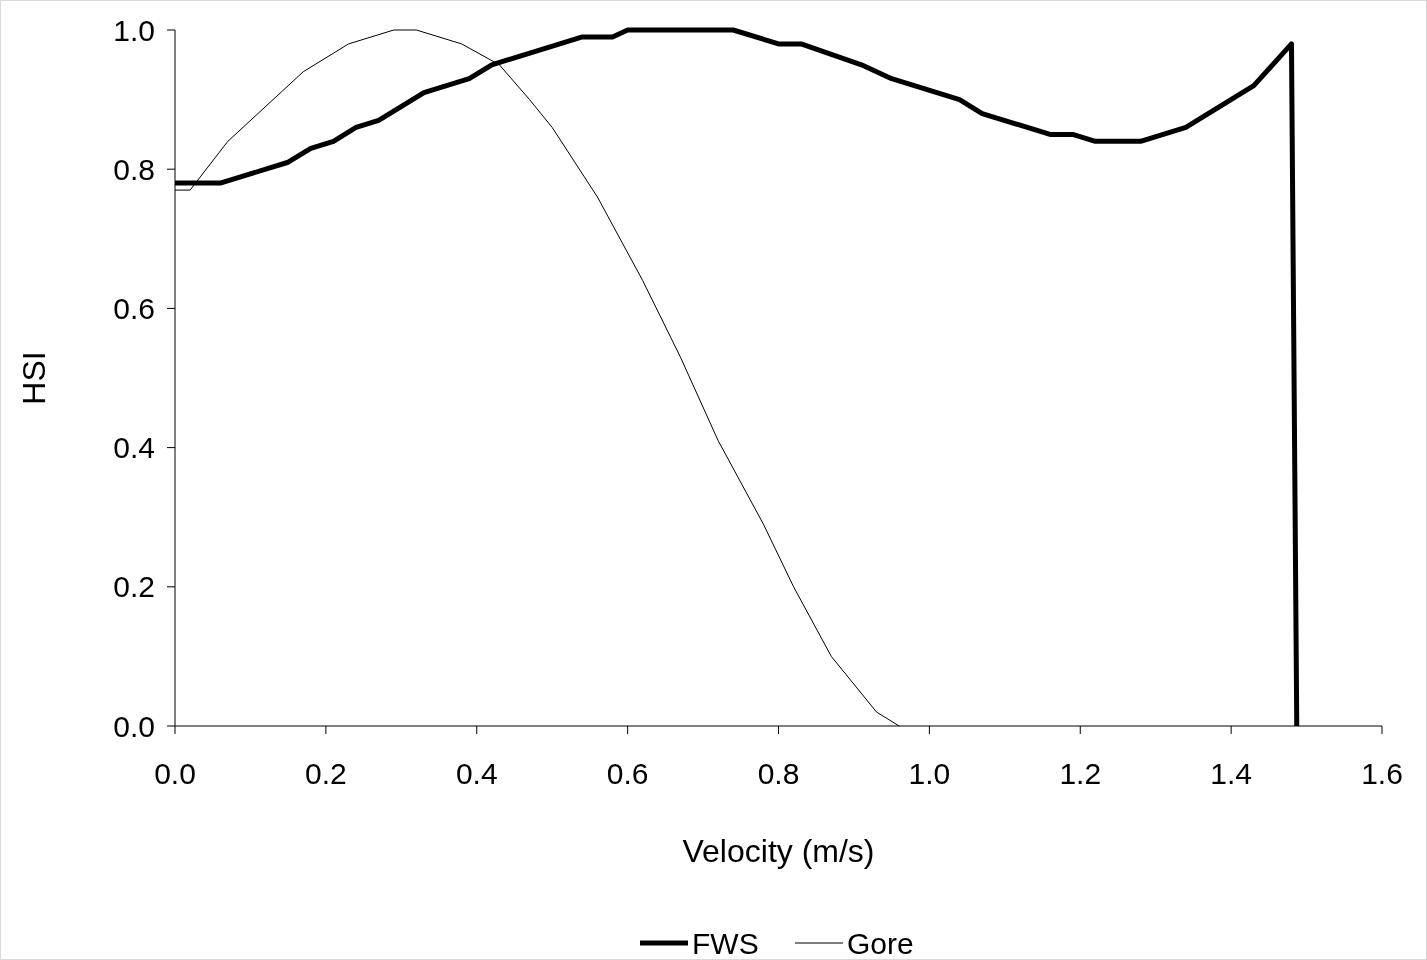 The height and width of the screenshot is (960, 1427). I want to click on x-tick-label: 0.6, so click(627, 773).